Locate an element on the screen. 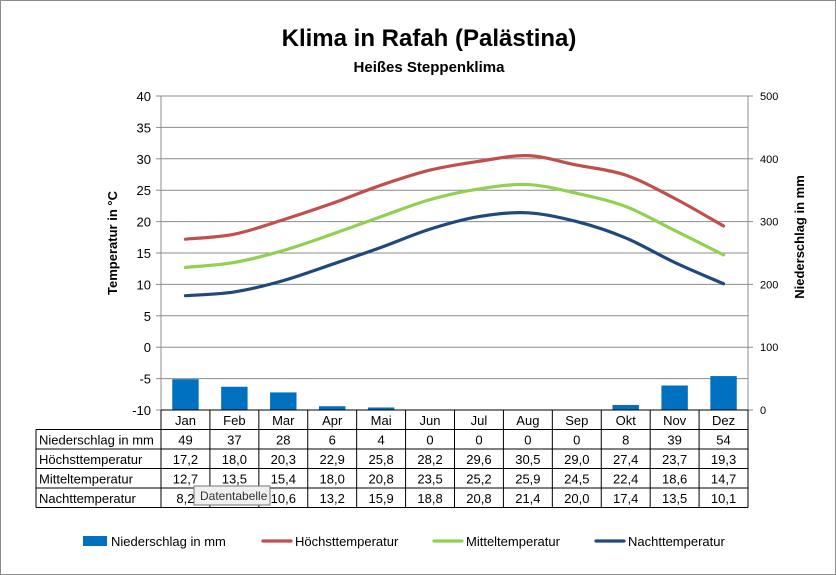 The image size is (836, 575). category-label: Mar is located at coordinates (283, 420).